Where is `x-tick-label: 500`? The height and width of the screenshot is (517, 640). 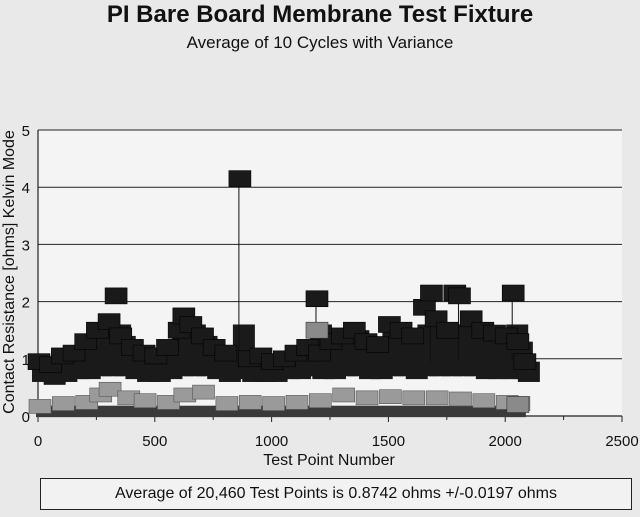 x-tick-label: 500 is located at coordinates (154, 441).